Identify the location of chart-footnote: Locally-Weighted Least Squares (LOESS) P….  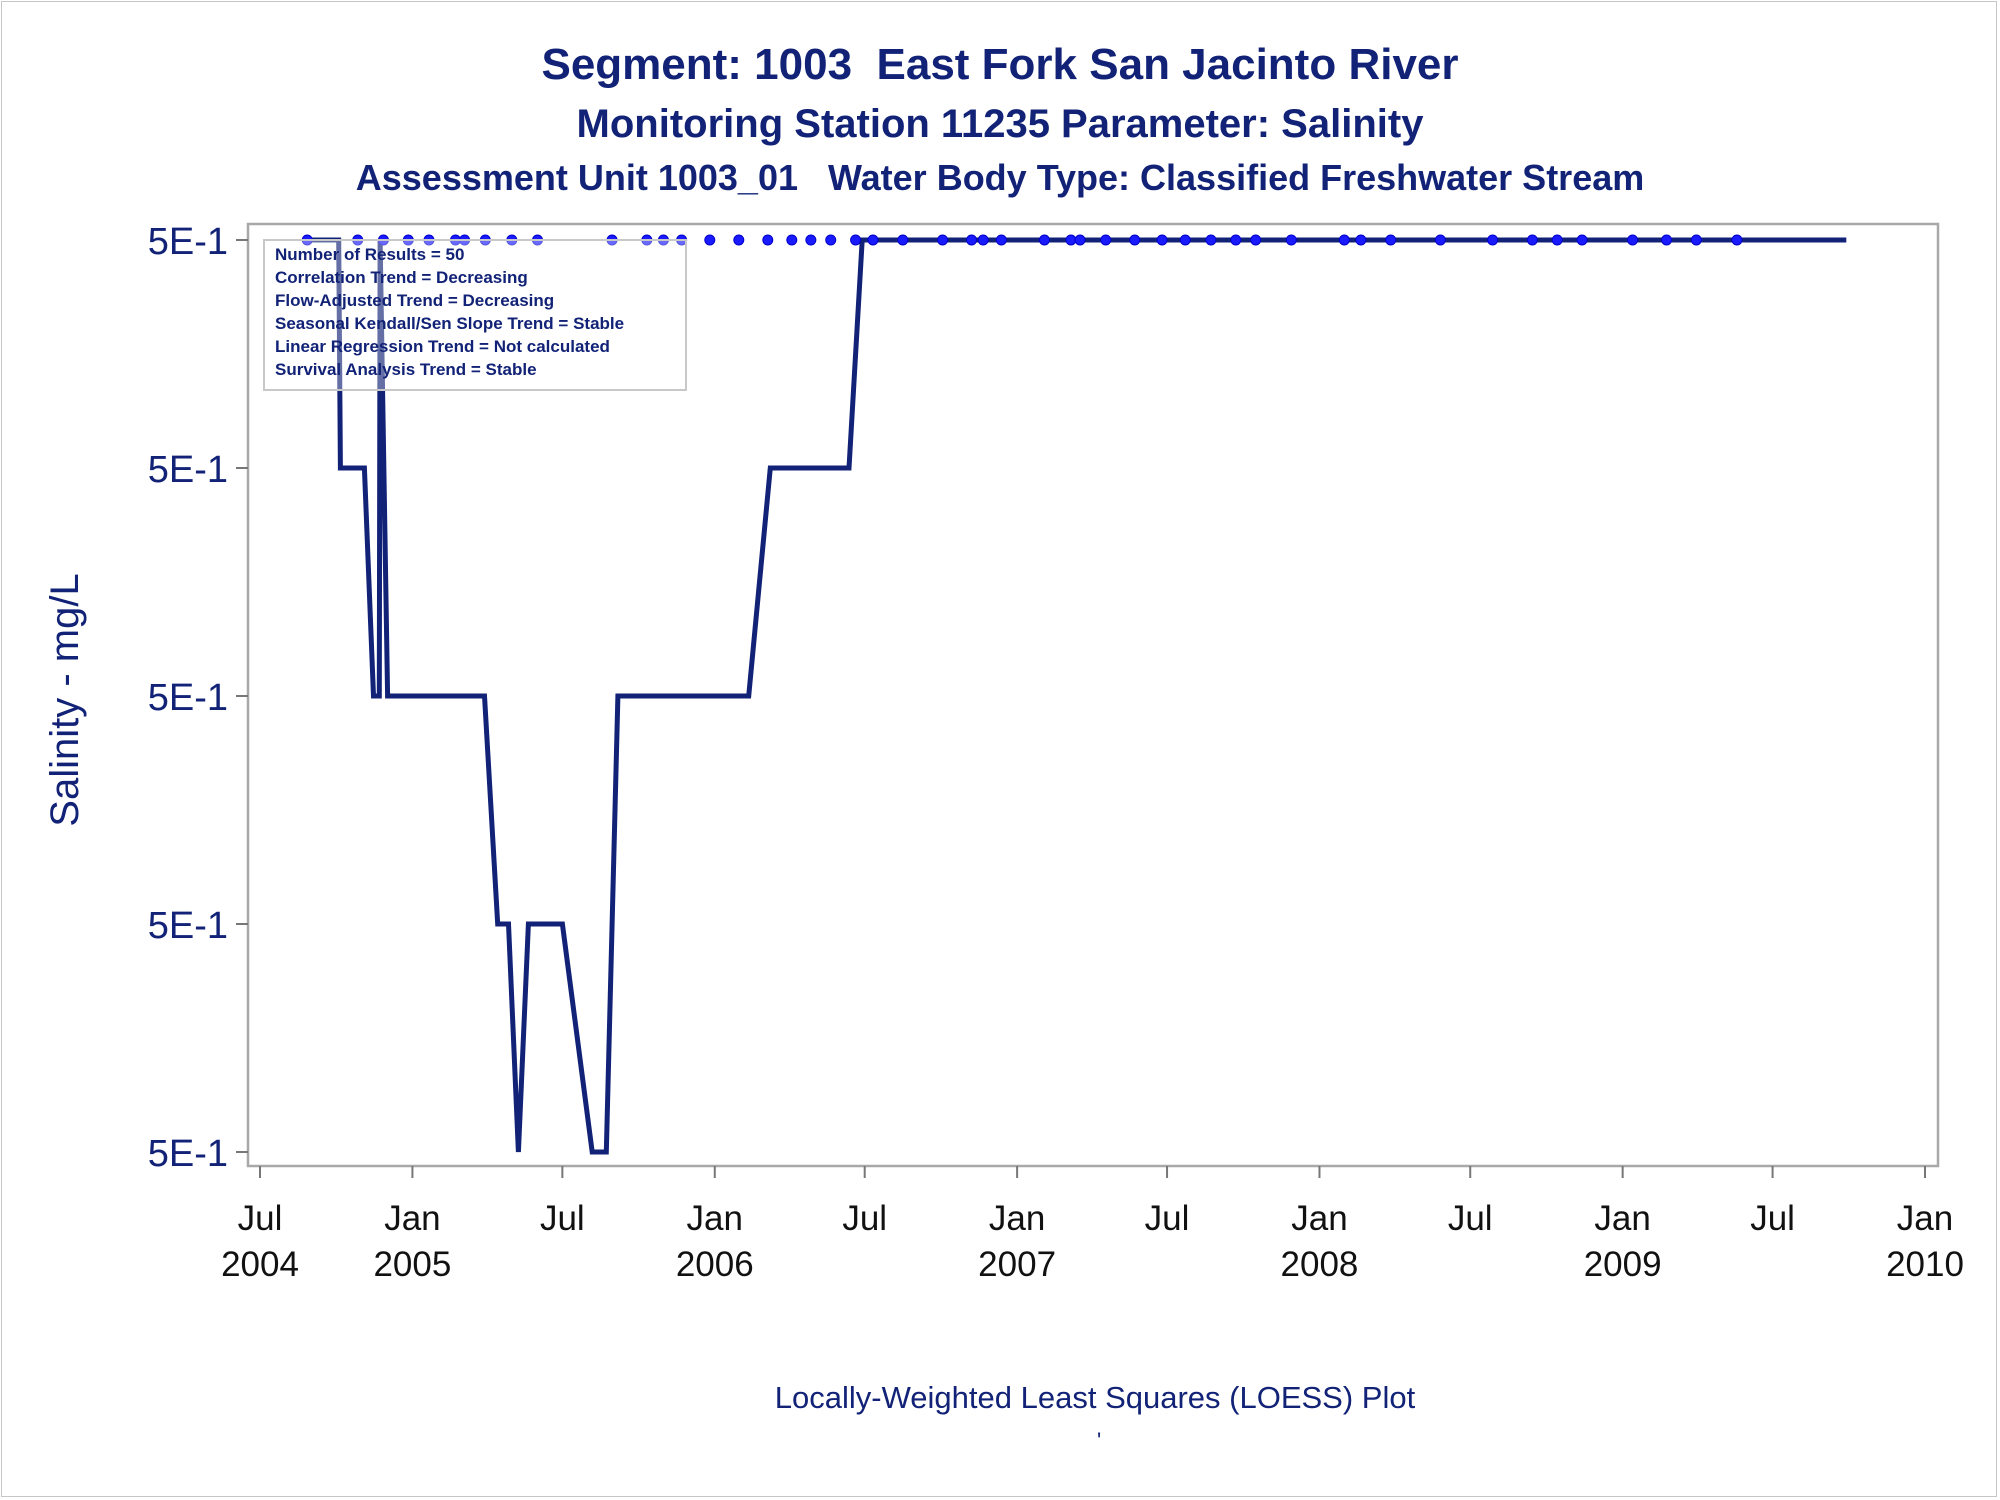
(1095, 1397).